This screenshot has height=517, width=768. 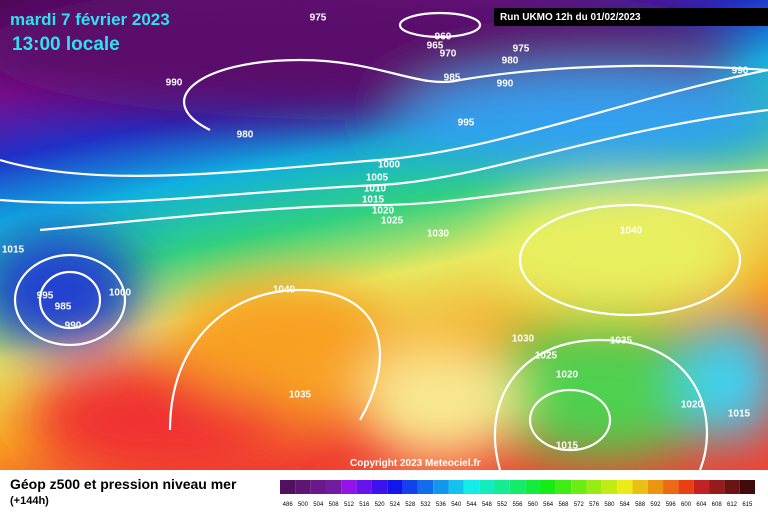 What do you see at coordinates (640, 505) in the screenshot?
I see `scale-label: 588` at bounding box center [640, 505].